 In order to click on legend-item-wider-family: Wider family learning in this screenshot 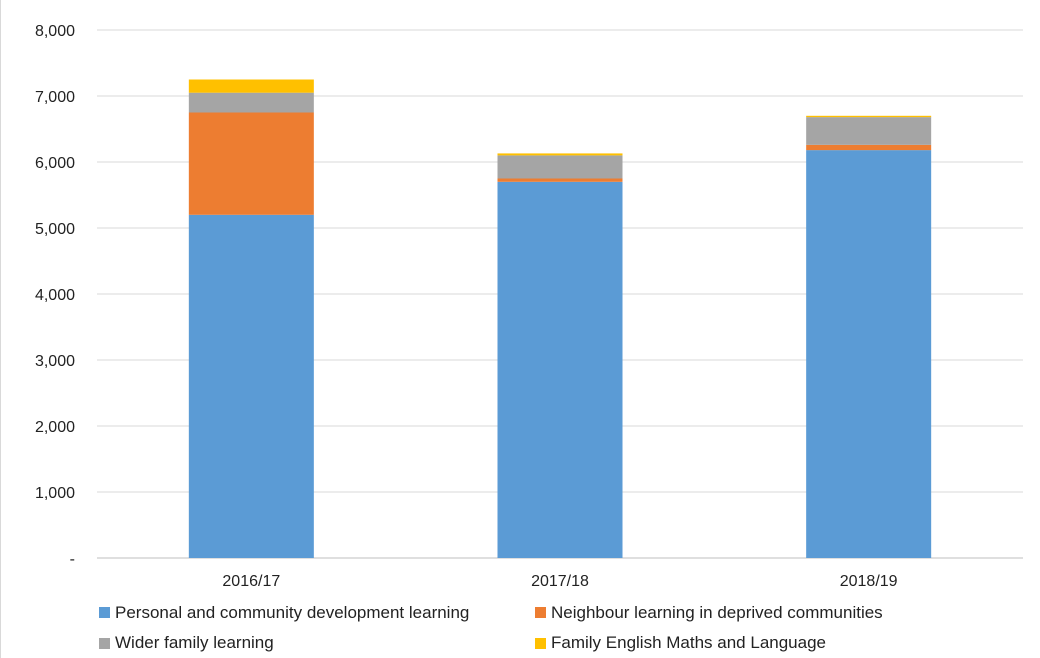, I will do `click(317, 644)`.